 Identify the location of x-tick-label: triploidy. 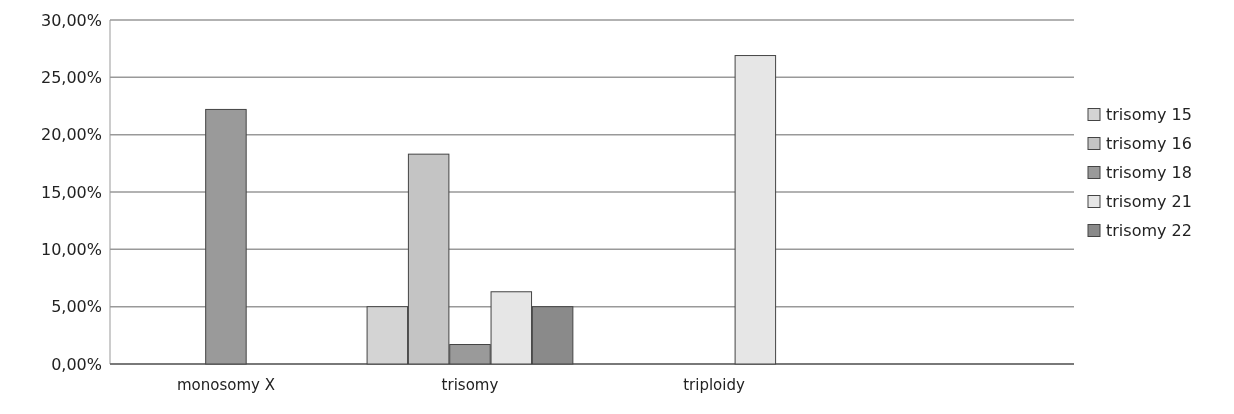
(714, 385).